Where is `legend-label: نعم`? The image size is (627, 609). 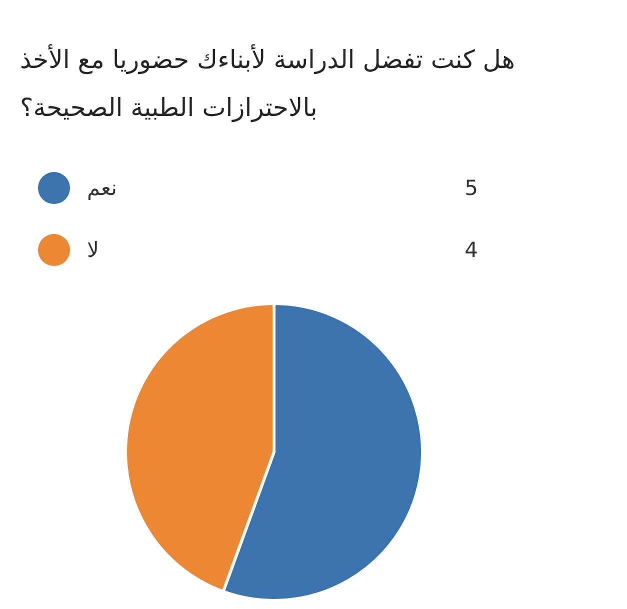 legend-label: نعم is located at coordinates (102, 188).